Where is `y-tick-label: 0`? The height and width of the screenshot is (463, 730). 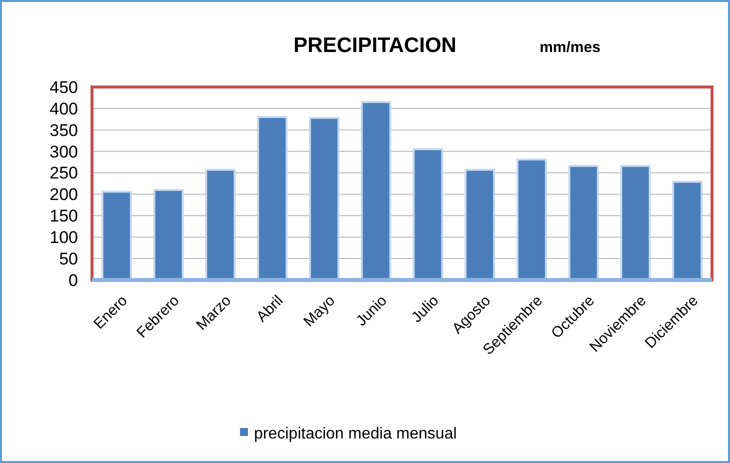 y-tick-label: 0 is located at coordinates (73, 280).